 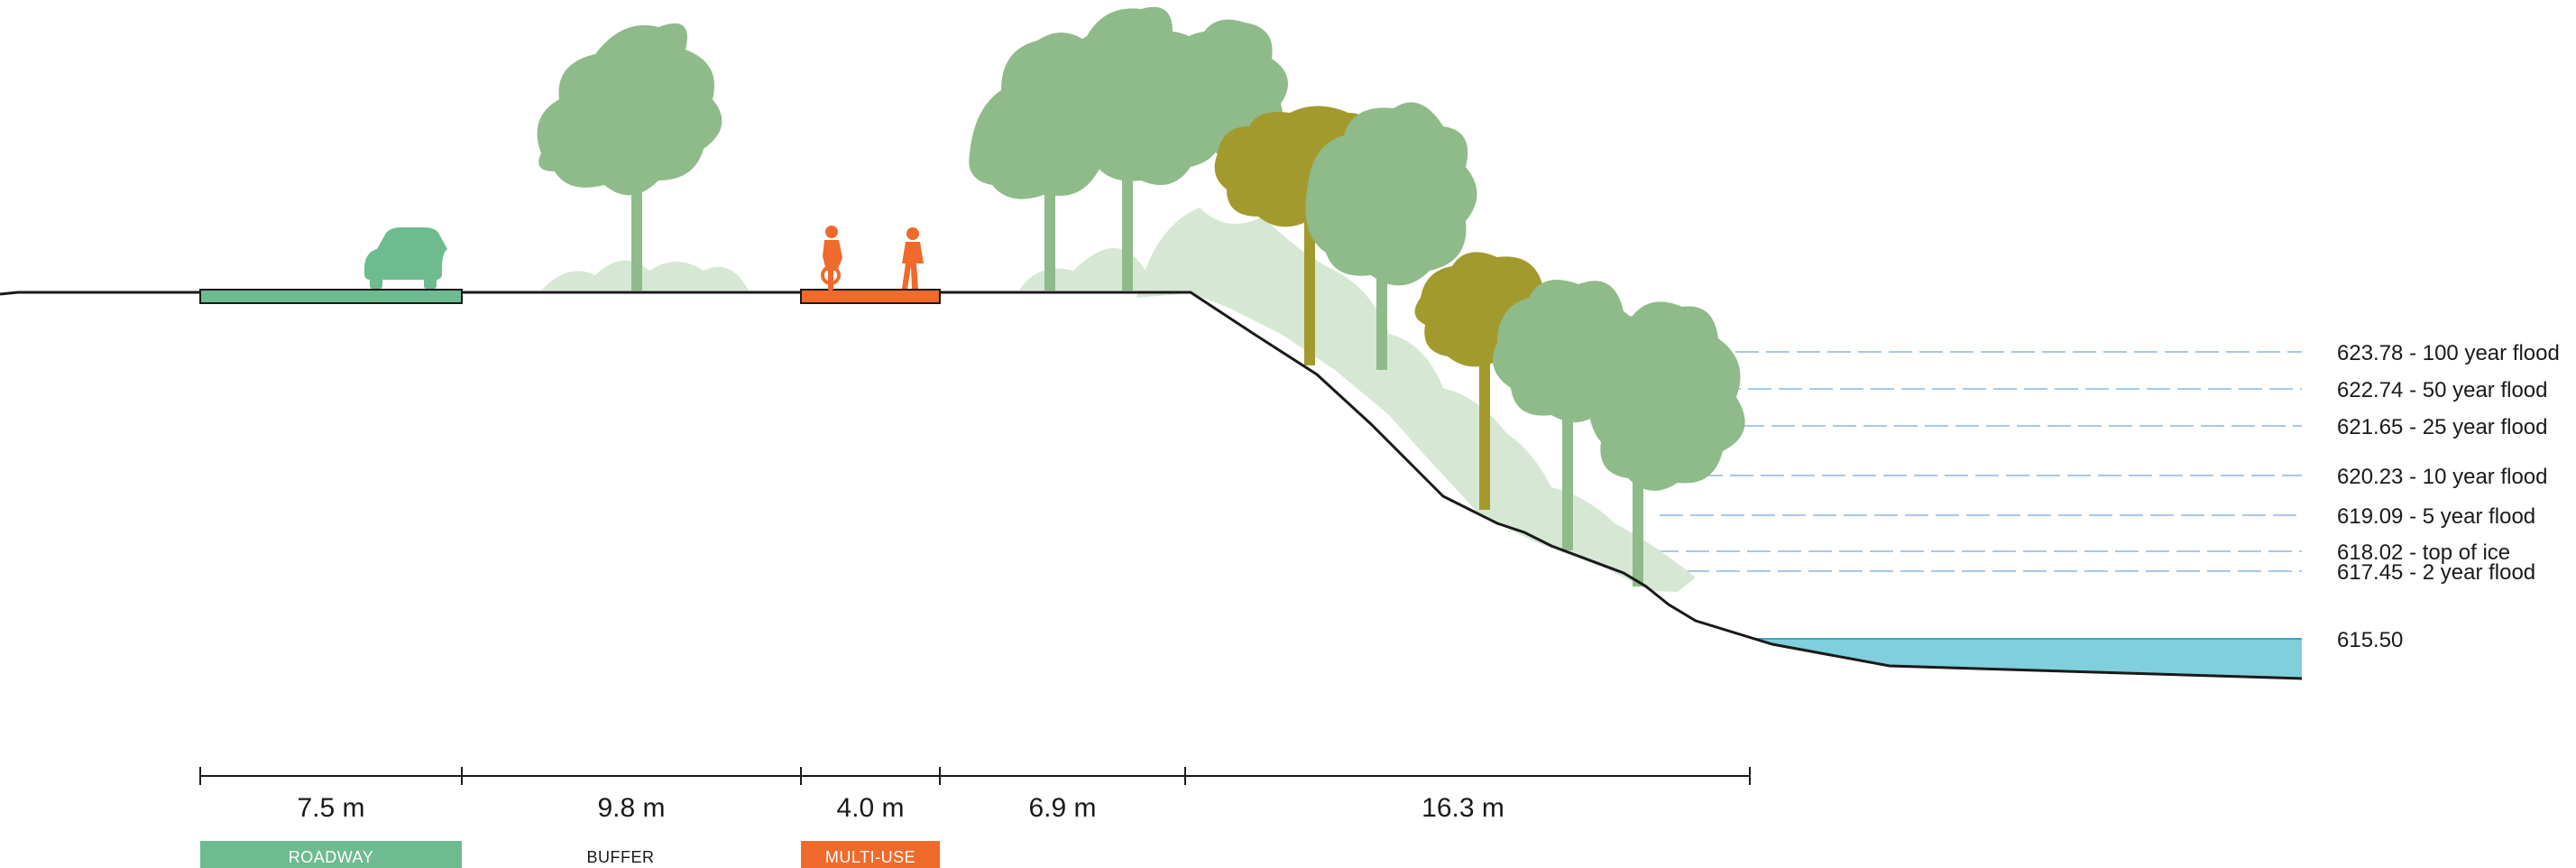 I want to click on zone-badge-multi-use, so click(x=871, y=855).